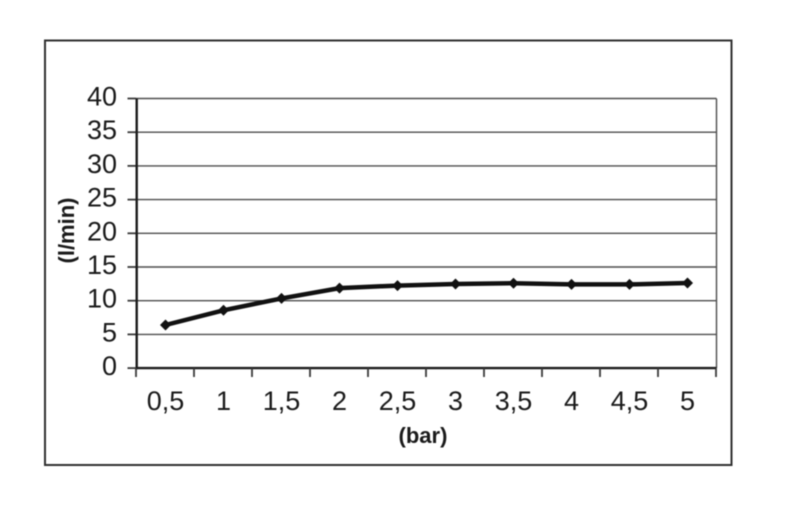  Describe the element at coordinates (166, 401) in the screenshot. I see `svg-text: 0,5` at that location.